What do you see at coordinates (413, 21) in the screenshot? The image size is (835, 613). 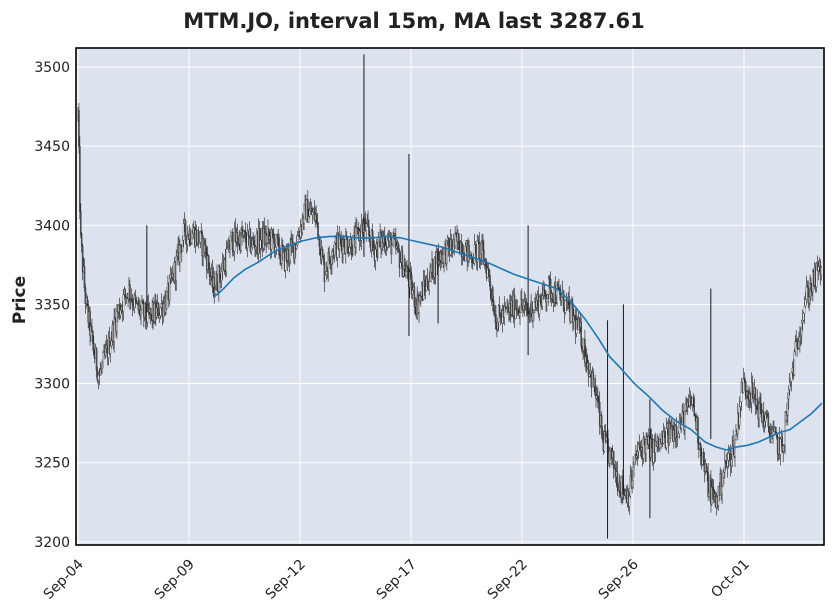 I see `chart-title: MTM.JO, interval 15m, MA last 3287.61` at bounding box center [413, 21].